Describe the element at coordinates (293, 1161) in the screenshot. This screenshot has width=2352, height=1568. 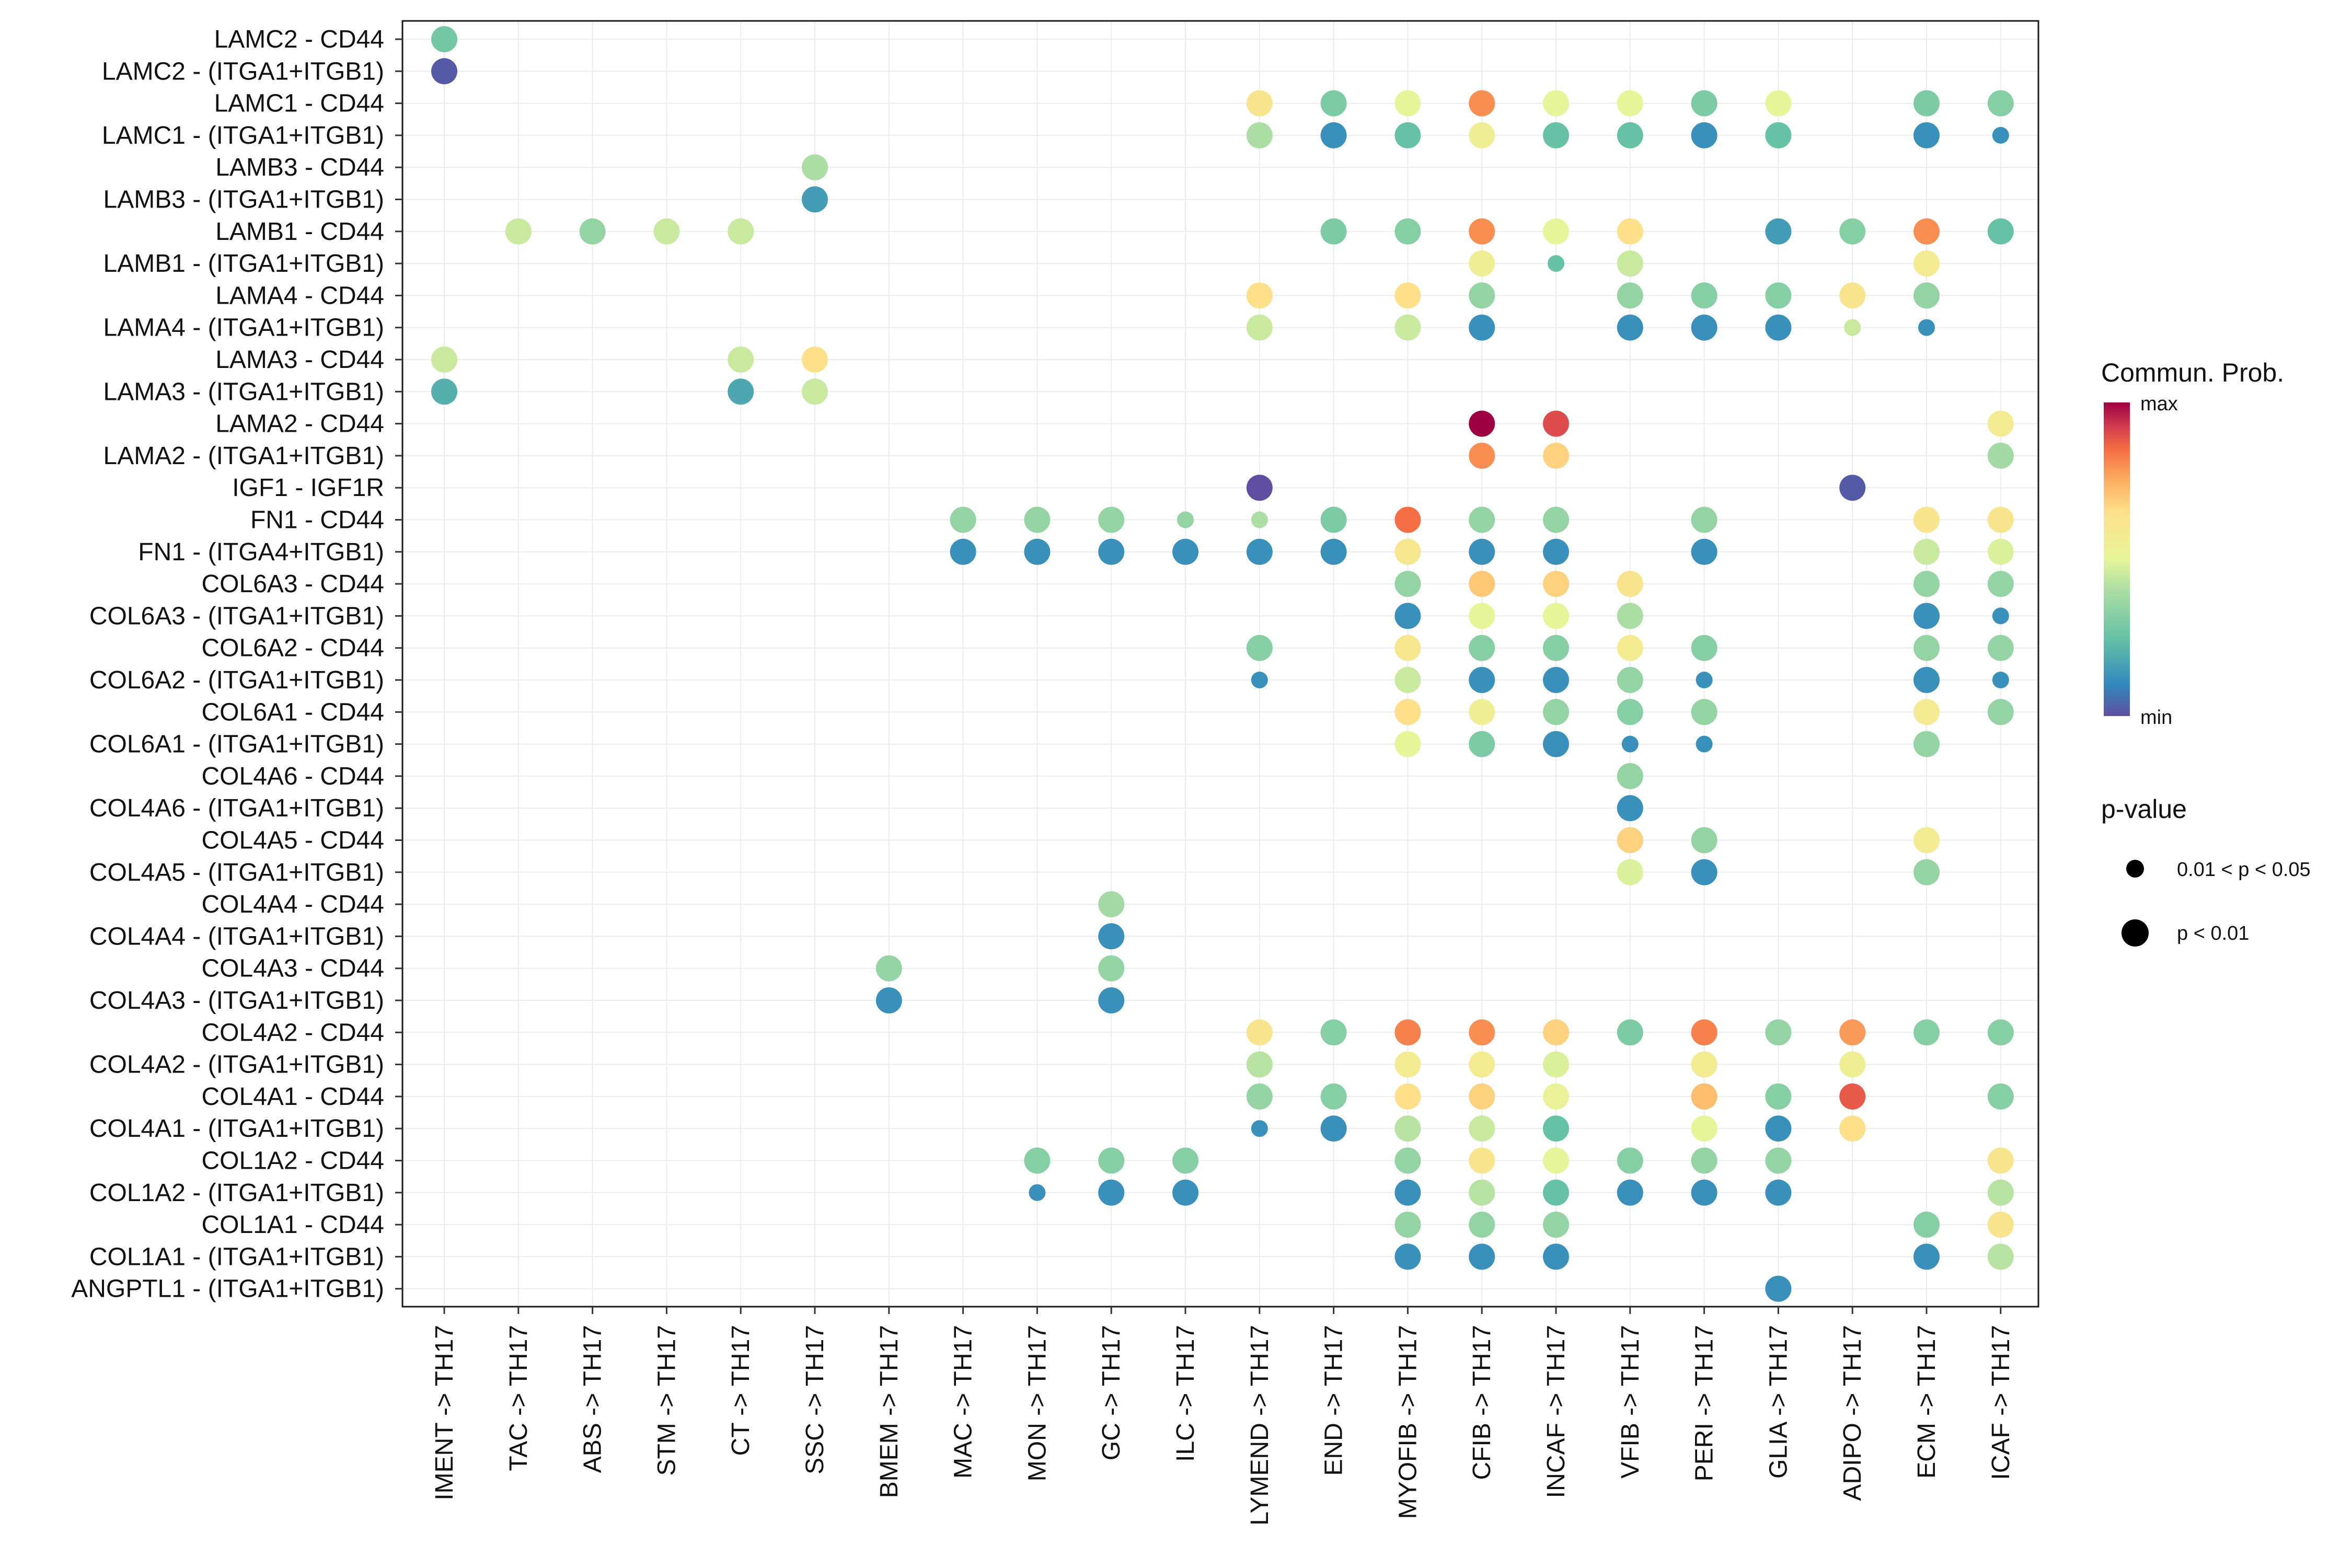
I see `y-tick-label: COL1A2 - CD44` at that location.